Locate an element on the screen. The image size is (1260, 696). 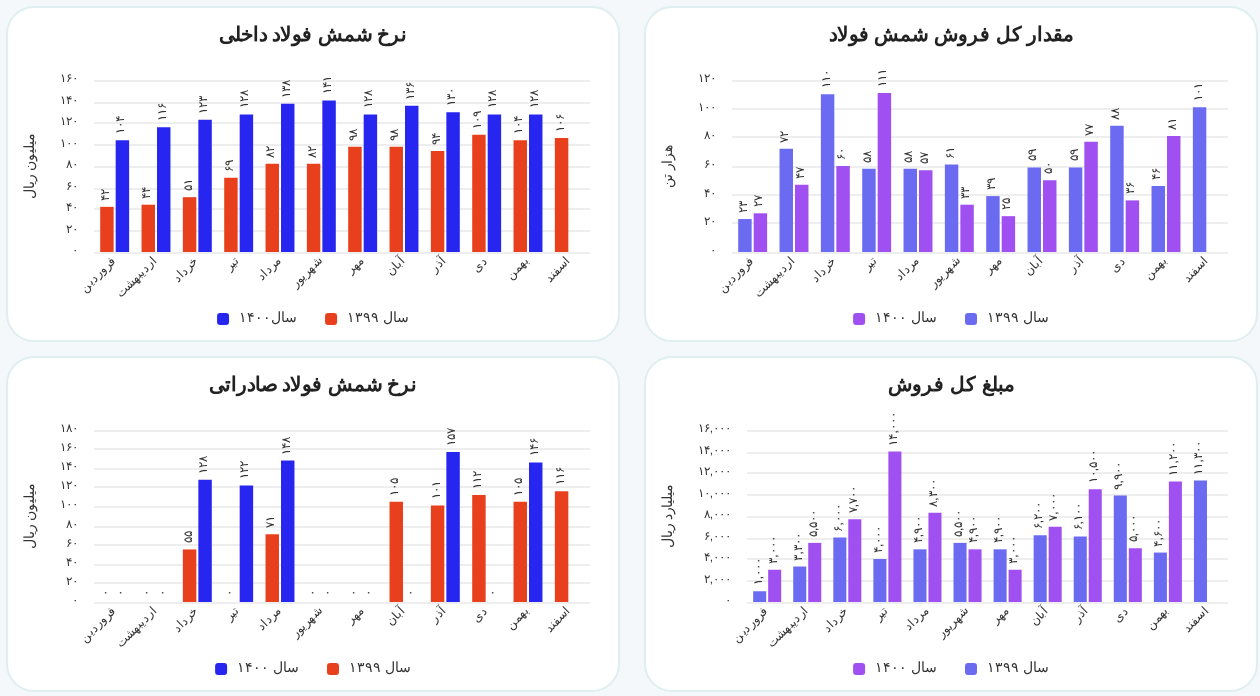
chart-title: نرخ شمش فولاد داخلی is located at coordinates (313, 36).